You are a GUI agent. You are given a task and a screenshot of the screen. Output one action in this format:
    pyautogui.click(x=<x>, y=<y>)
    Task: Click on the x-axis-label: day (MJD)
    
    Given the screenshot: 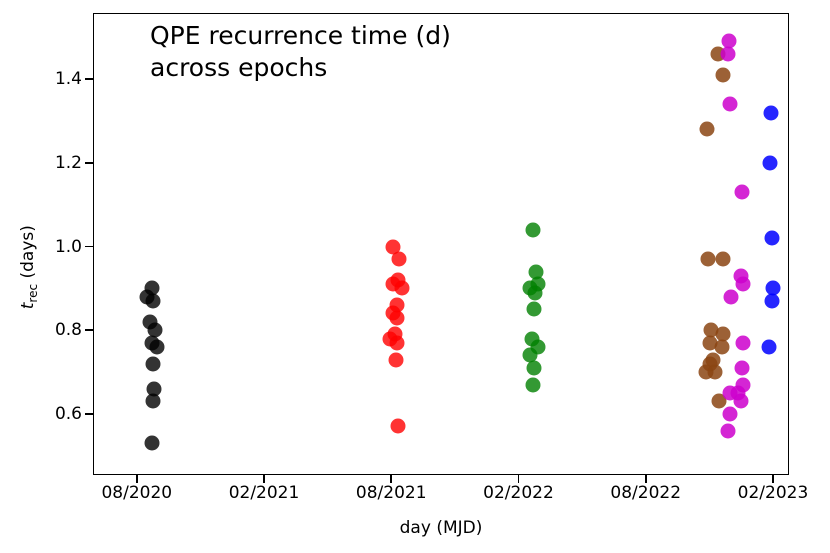 What is the action you would take?
    pyautogui.click(x=441, y=528)
    